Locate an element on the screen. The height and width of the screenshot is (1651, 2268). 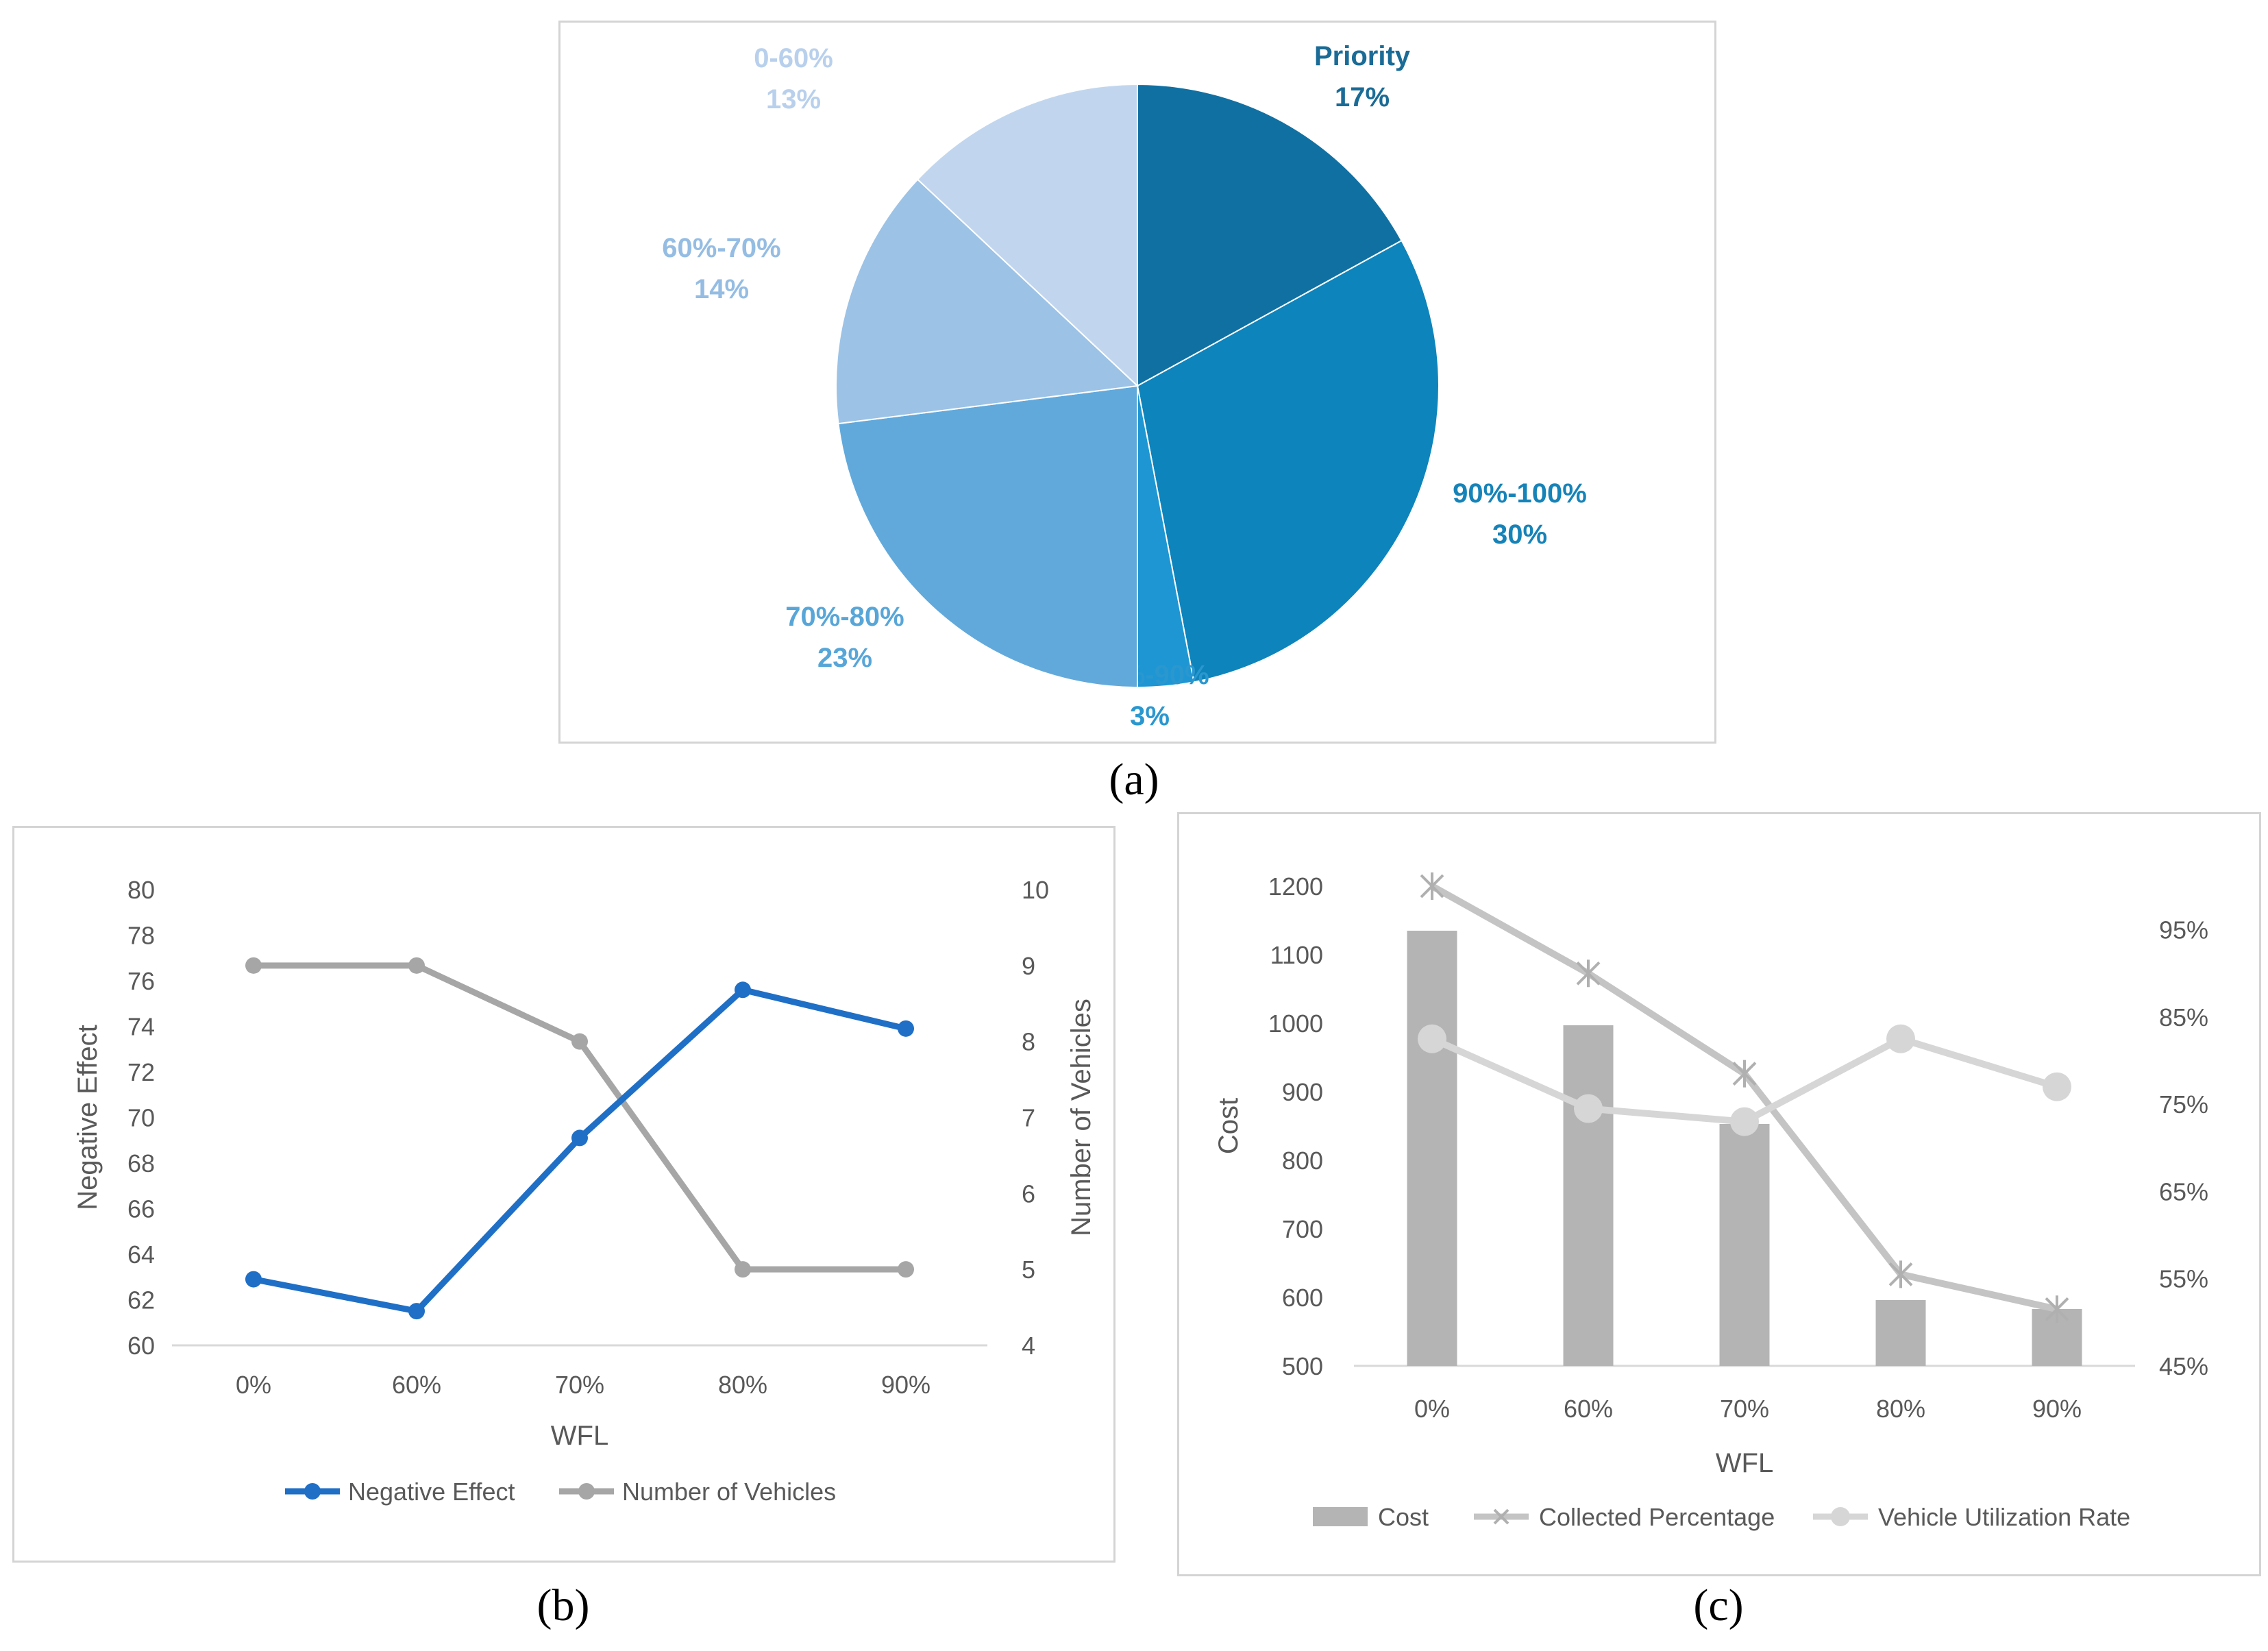
y2-tick-label: 55% is located at coordinates (2183, 1279).